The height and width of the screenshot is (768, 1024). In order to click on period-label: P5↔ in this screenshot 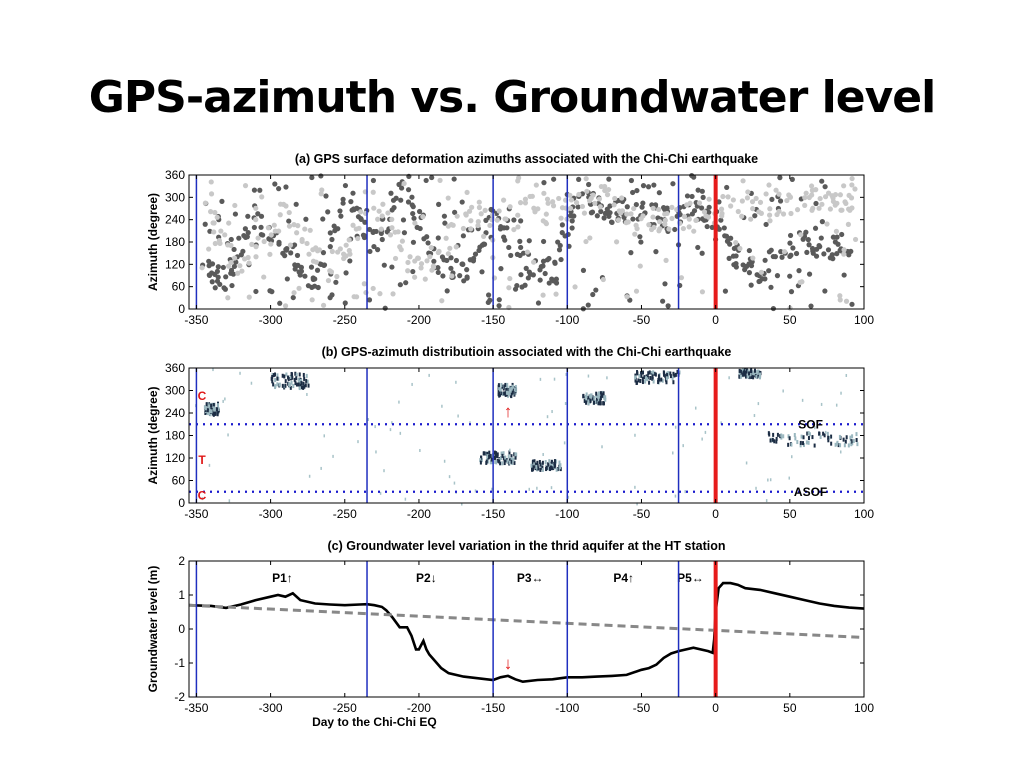, I will do `click(690, 578)`.